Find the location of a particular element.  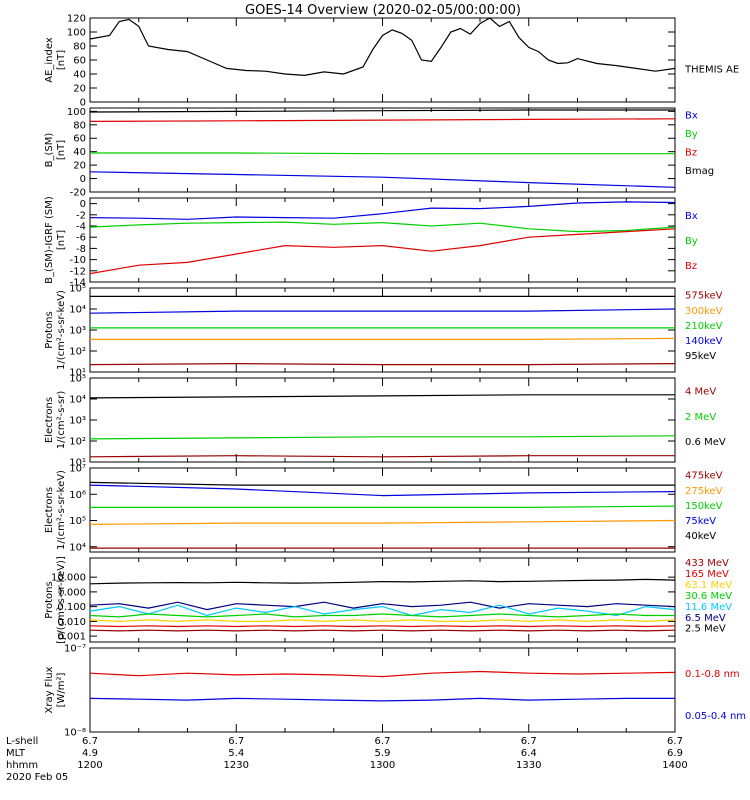

y-axis-label: B_(SM) is located at coordinates (49, 150).